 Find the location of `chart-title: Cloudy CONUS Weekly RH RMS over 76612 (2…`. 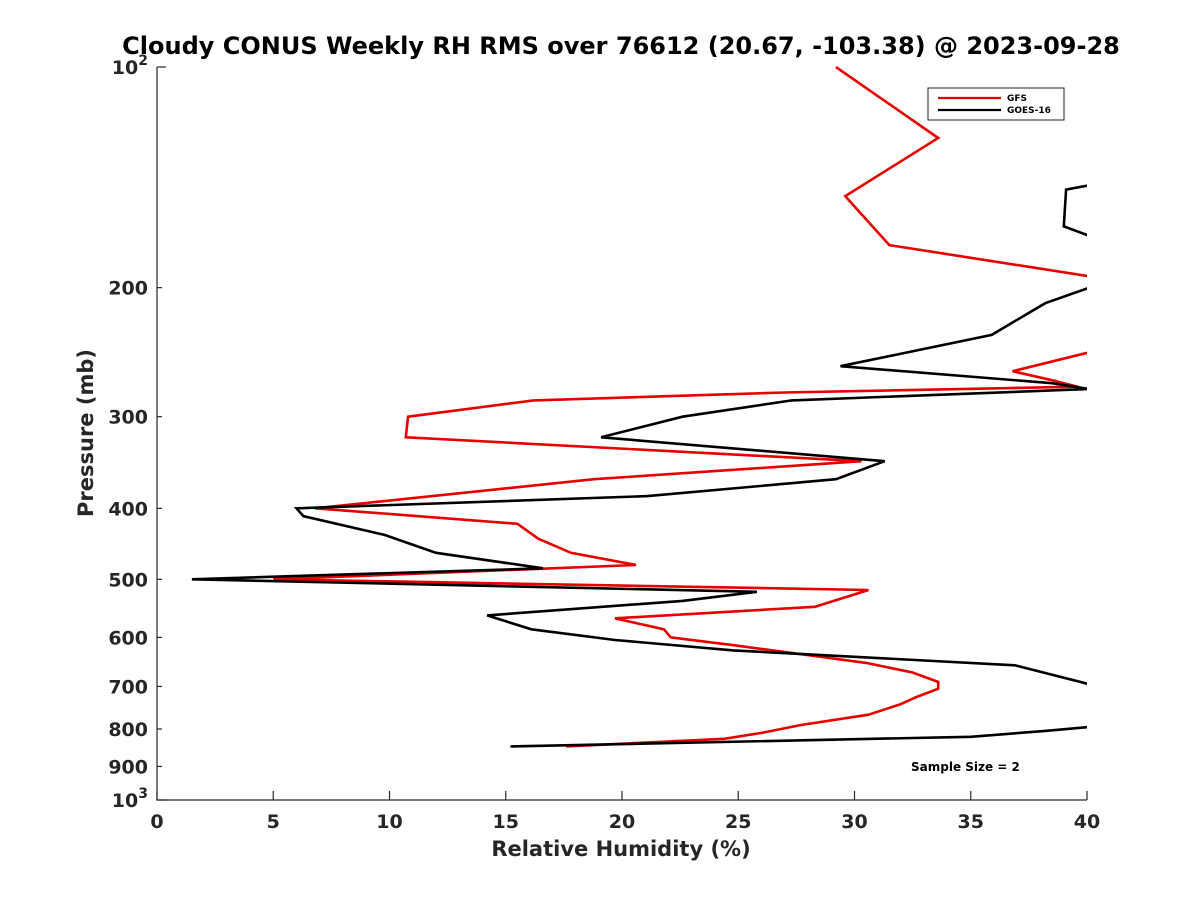

chart-title: Cloudy CONUS Weekly RH RMS over 76612 (2… is located at coordinates (621, 46).